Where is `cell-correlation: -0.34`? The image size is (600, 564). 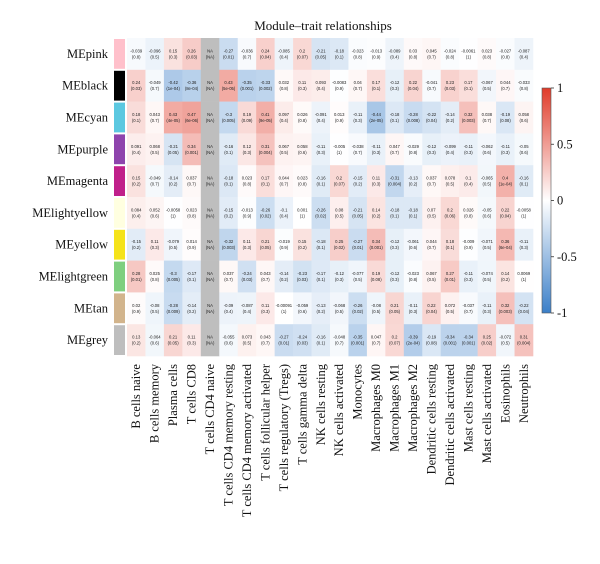 cell-correlation: -0.34 is located at coordinates (469, 337).